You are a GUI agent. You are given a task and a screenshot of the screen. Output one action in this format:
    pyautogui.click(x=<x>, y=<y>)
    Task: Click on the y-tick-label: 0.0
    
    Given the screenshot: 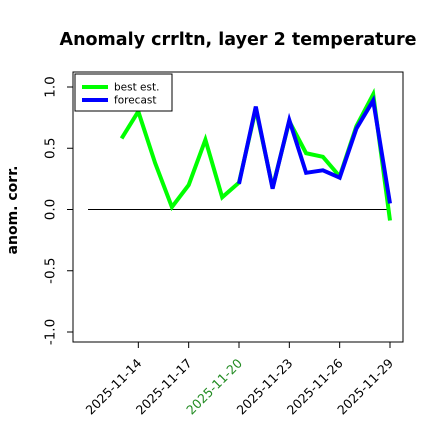 What is the action you would take?
    pyautogui.click(x=51, y=209)
    